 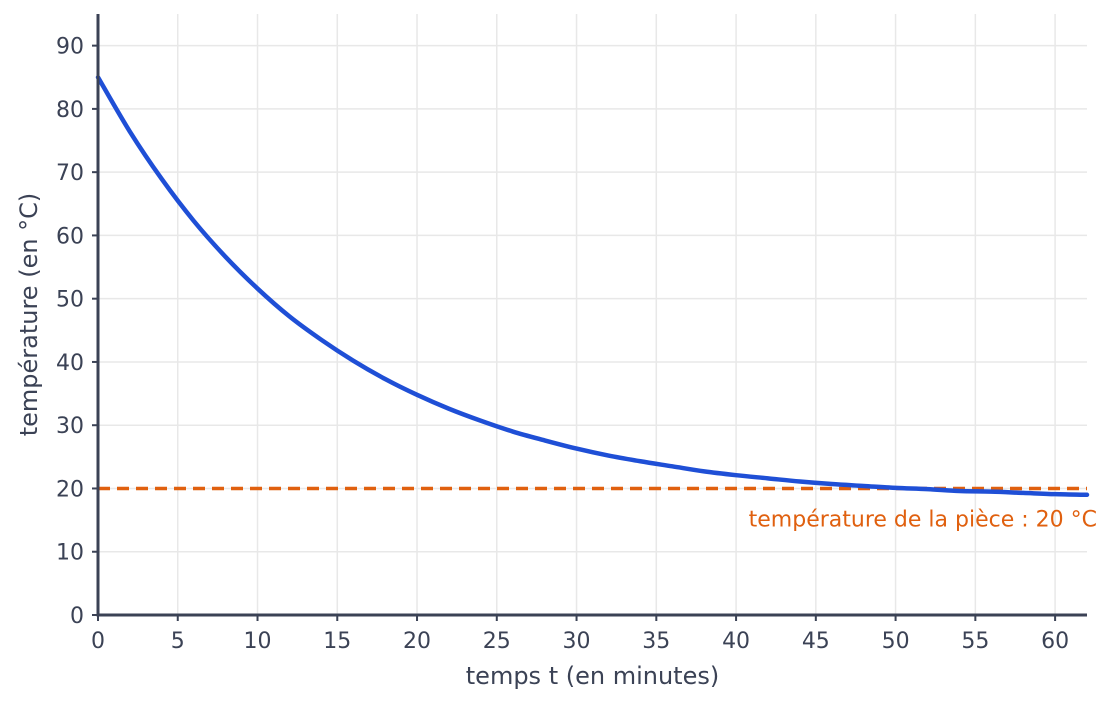 What do you see at coordinates (98, 641) in the screenshot?
I see `x-tick-label: 0` at bounding box center [98, 641].